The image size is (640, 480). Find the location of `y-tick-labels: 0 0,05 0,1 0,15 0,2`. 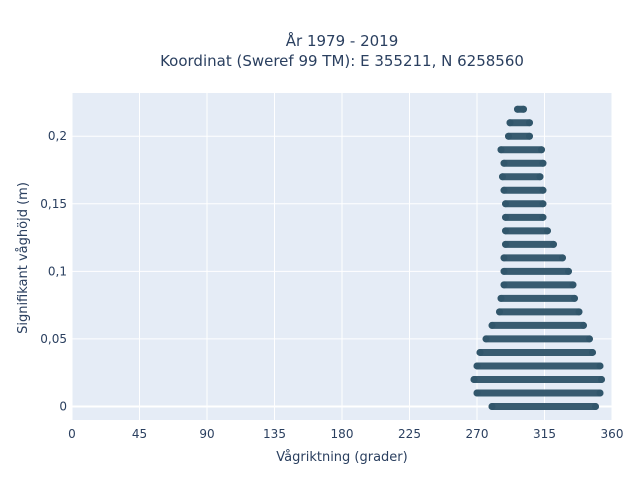

y-tick-labels: 0 0,05 0,1 0,15 0,2 is located at coordinates (53, 271).